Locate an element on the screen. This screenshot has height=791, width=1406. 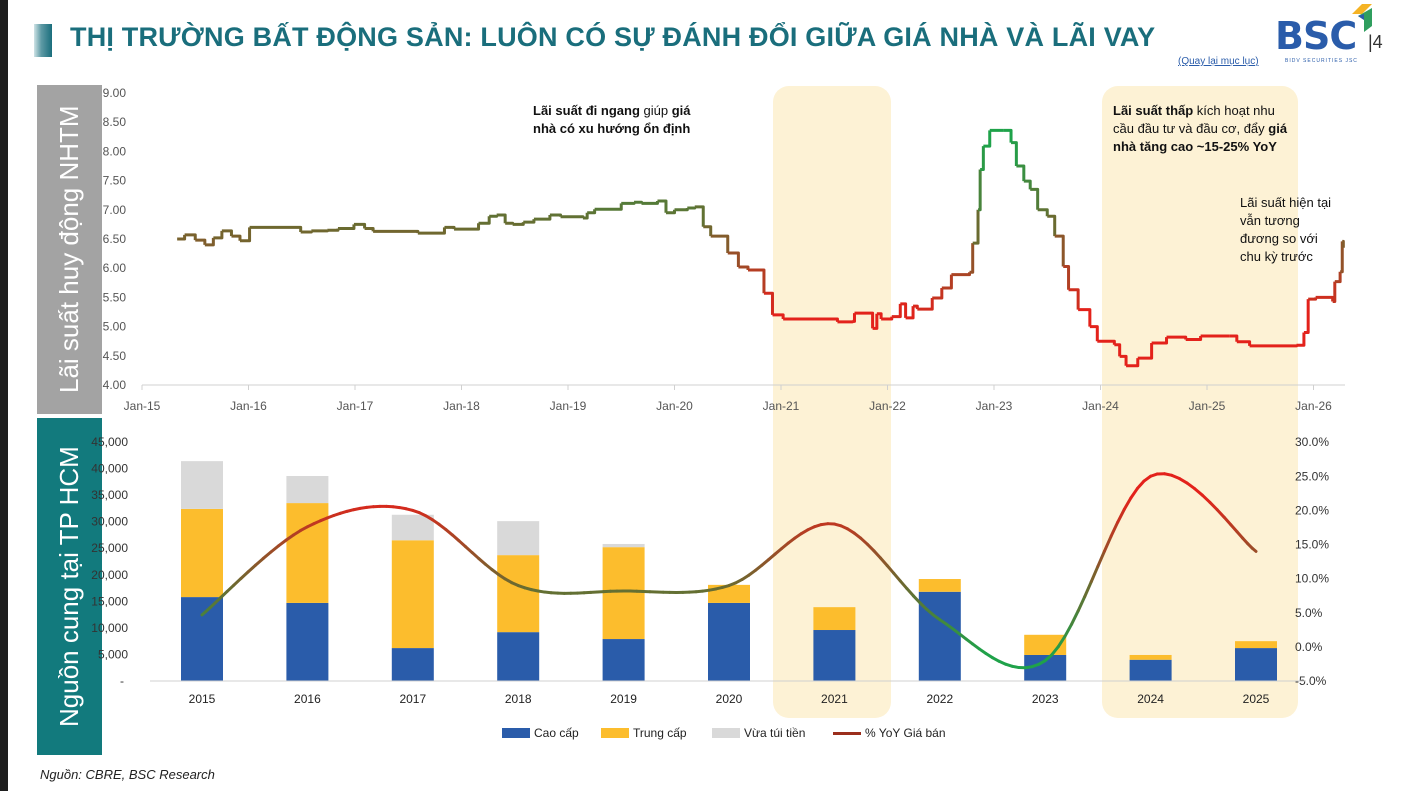
y-tick-label: 45,000 is located at coordinates (109, 442).